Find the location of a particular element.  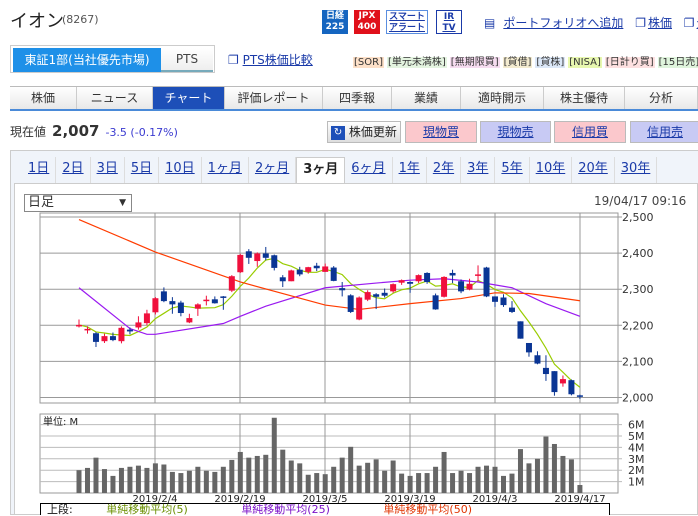

margin-buy-button: 信用買 is located at coordinates (590, 132).